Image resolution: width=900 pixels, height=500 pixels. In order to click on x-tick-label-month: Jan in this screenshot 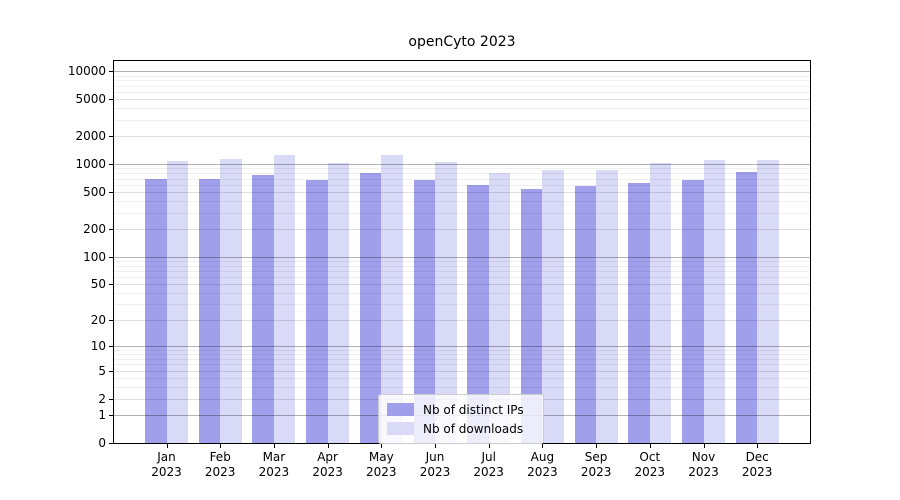, I will do `click(166, 457)`.